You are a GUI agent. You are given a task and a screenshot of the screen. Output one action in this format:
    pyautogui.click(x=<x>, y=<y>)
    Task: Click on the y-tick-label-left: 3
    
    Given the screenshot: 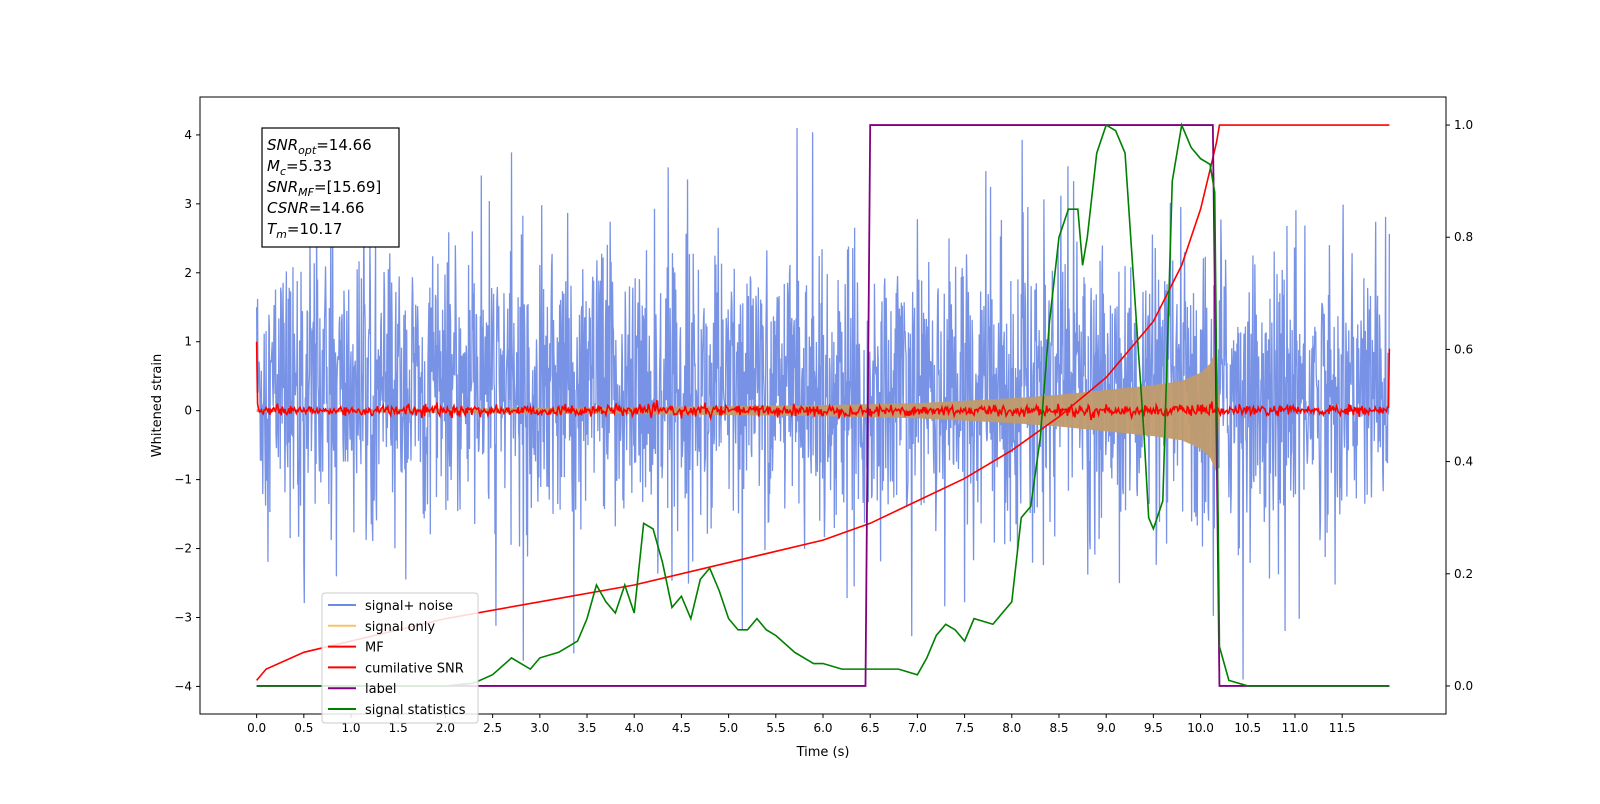 What is the action you would take?
    pyautogui.click(x=188, y=204)
    